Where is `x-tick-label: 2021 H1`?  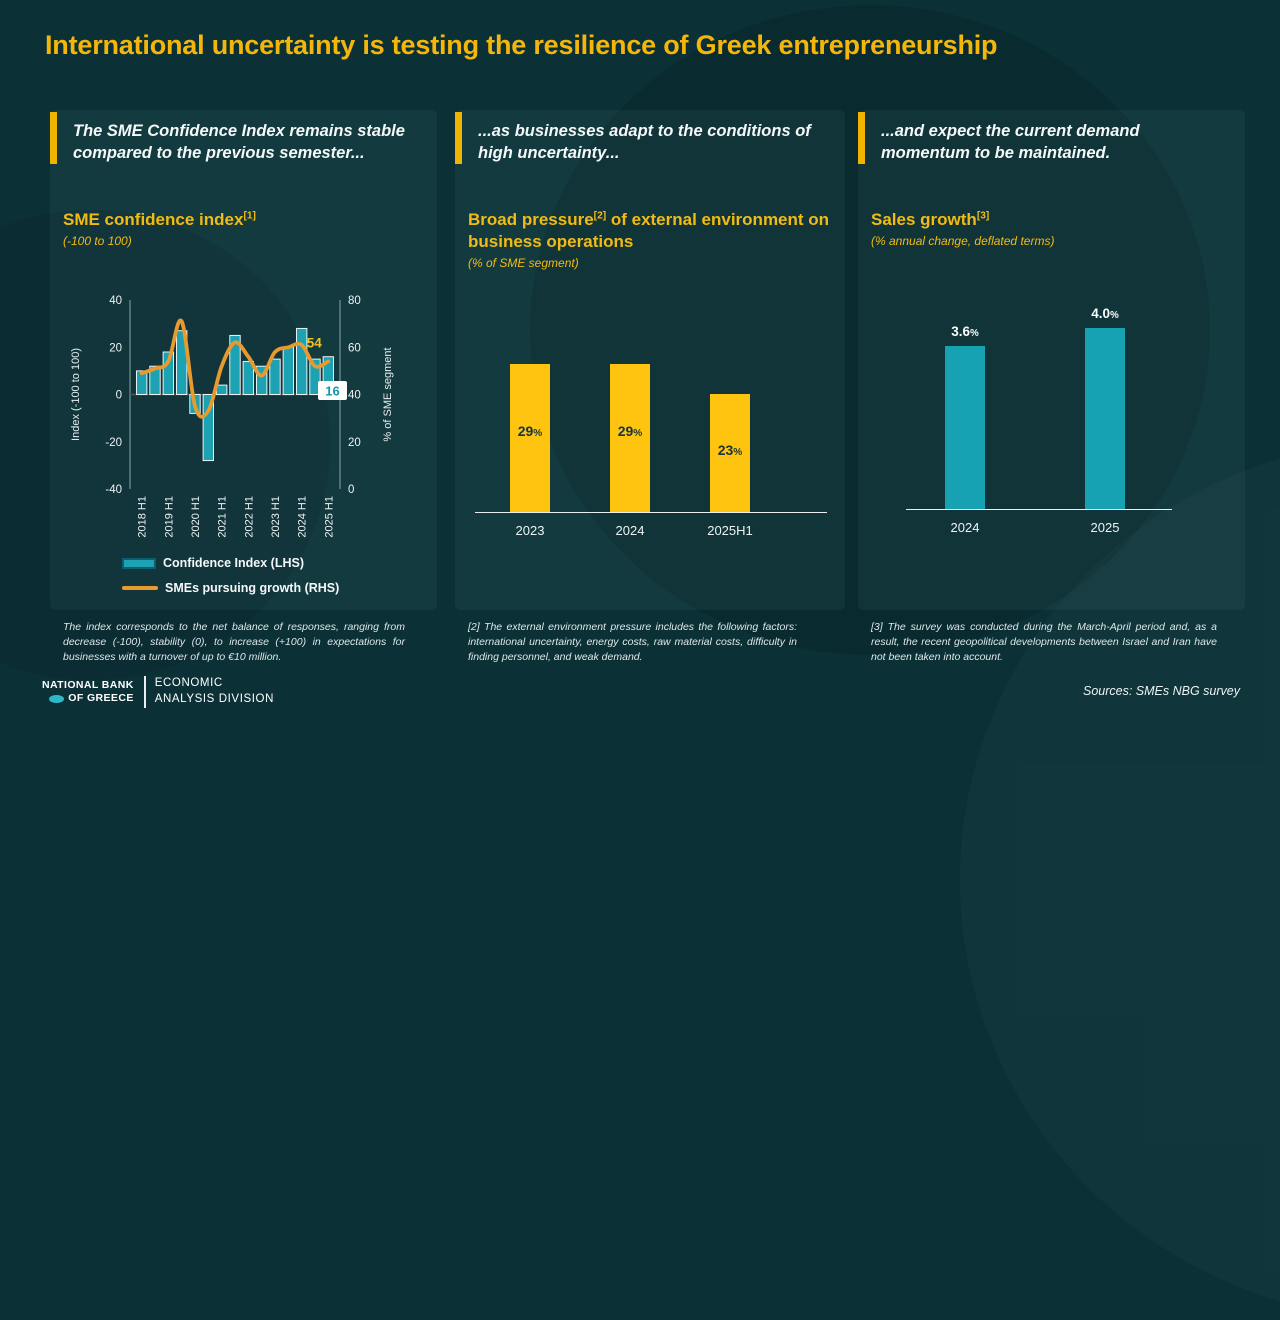
x-tick-label: 2021 H1 is located at coordinates (223, 517).